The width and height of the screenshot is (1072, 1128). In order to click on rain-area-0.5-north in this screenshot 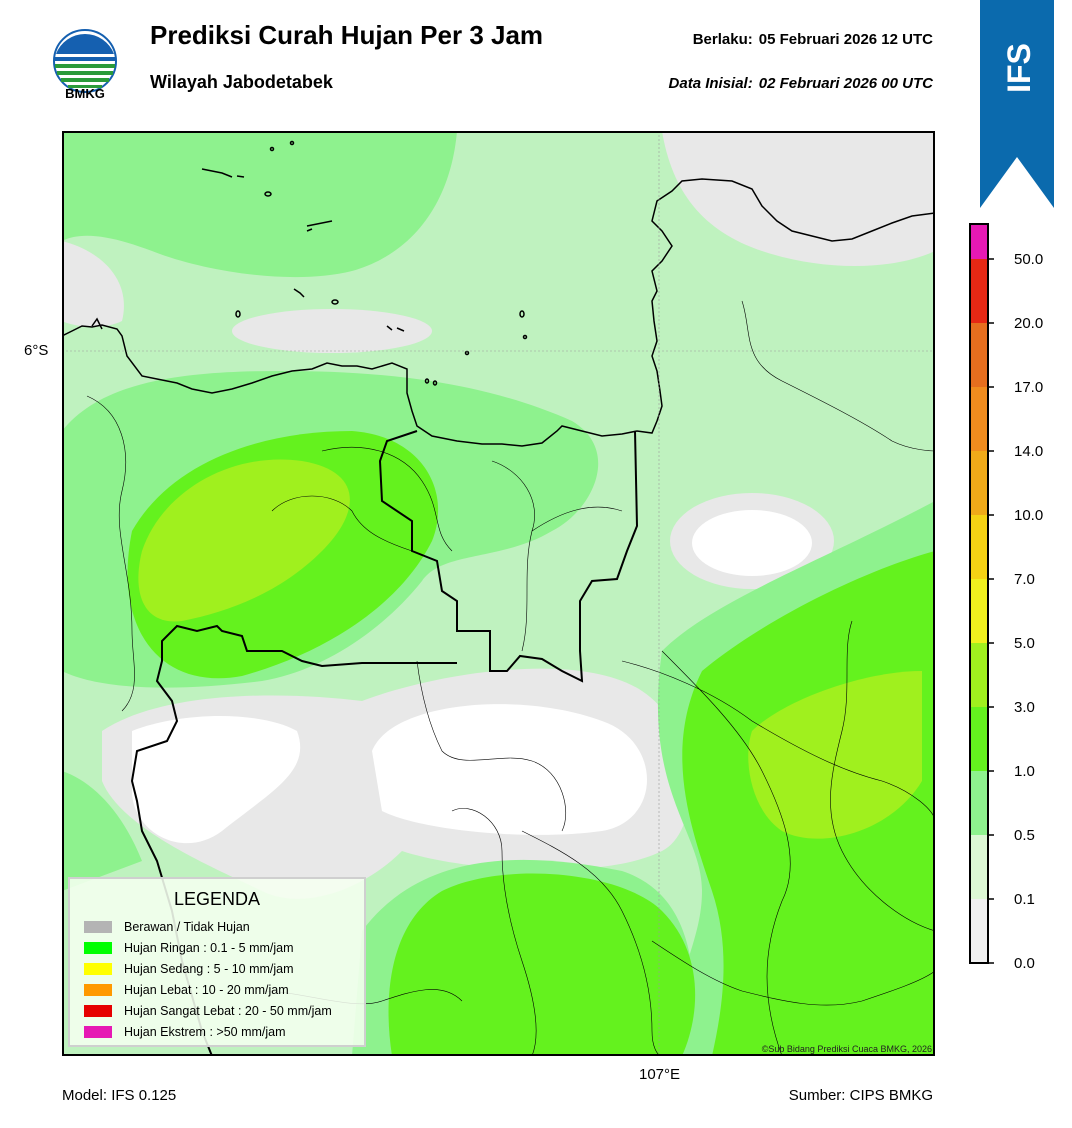, I will do `click(259, 204)`.